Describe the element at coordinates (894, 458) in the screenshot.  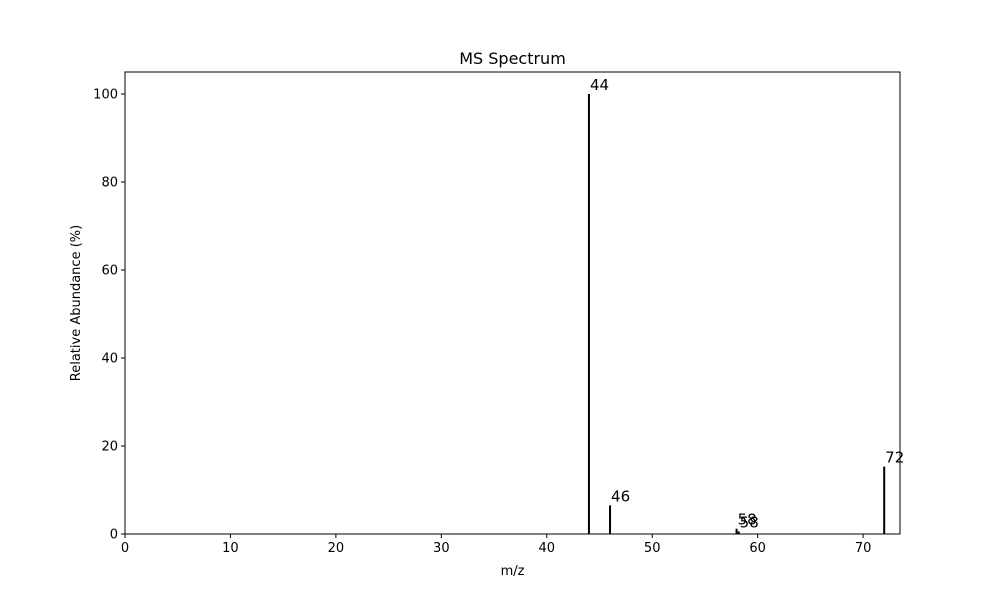
I see `peak-label-4: 72` at that location.